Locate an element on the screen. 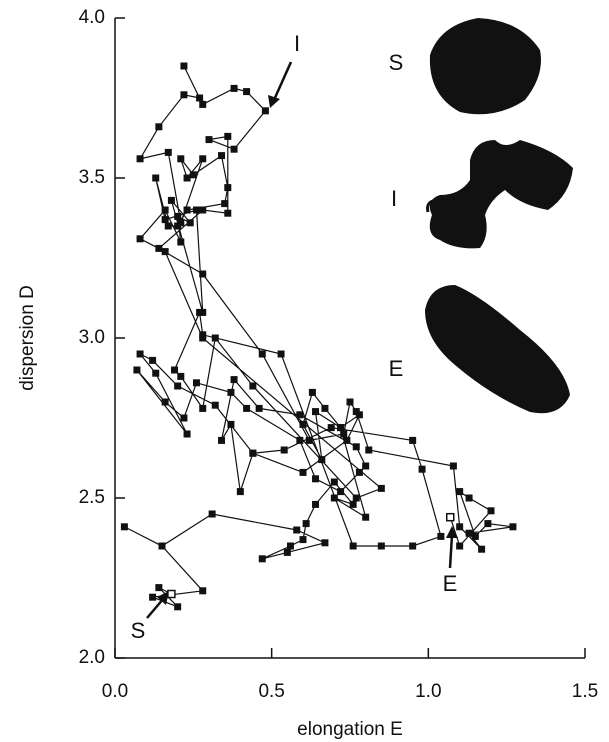 The width and height of the screenshot is (609, 742). y-tick-label: 2.0 is located at coordinates (92, 657).